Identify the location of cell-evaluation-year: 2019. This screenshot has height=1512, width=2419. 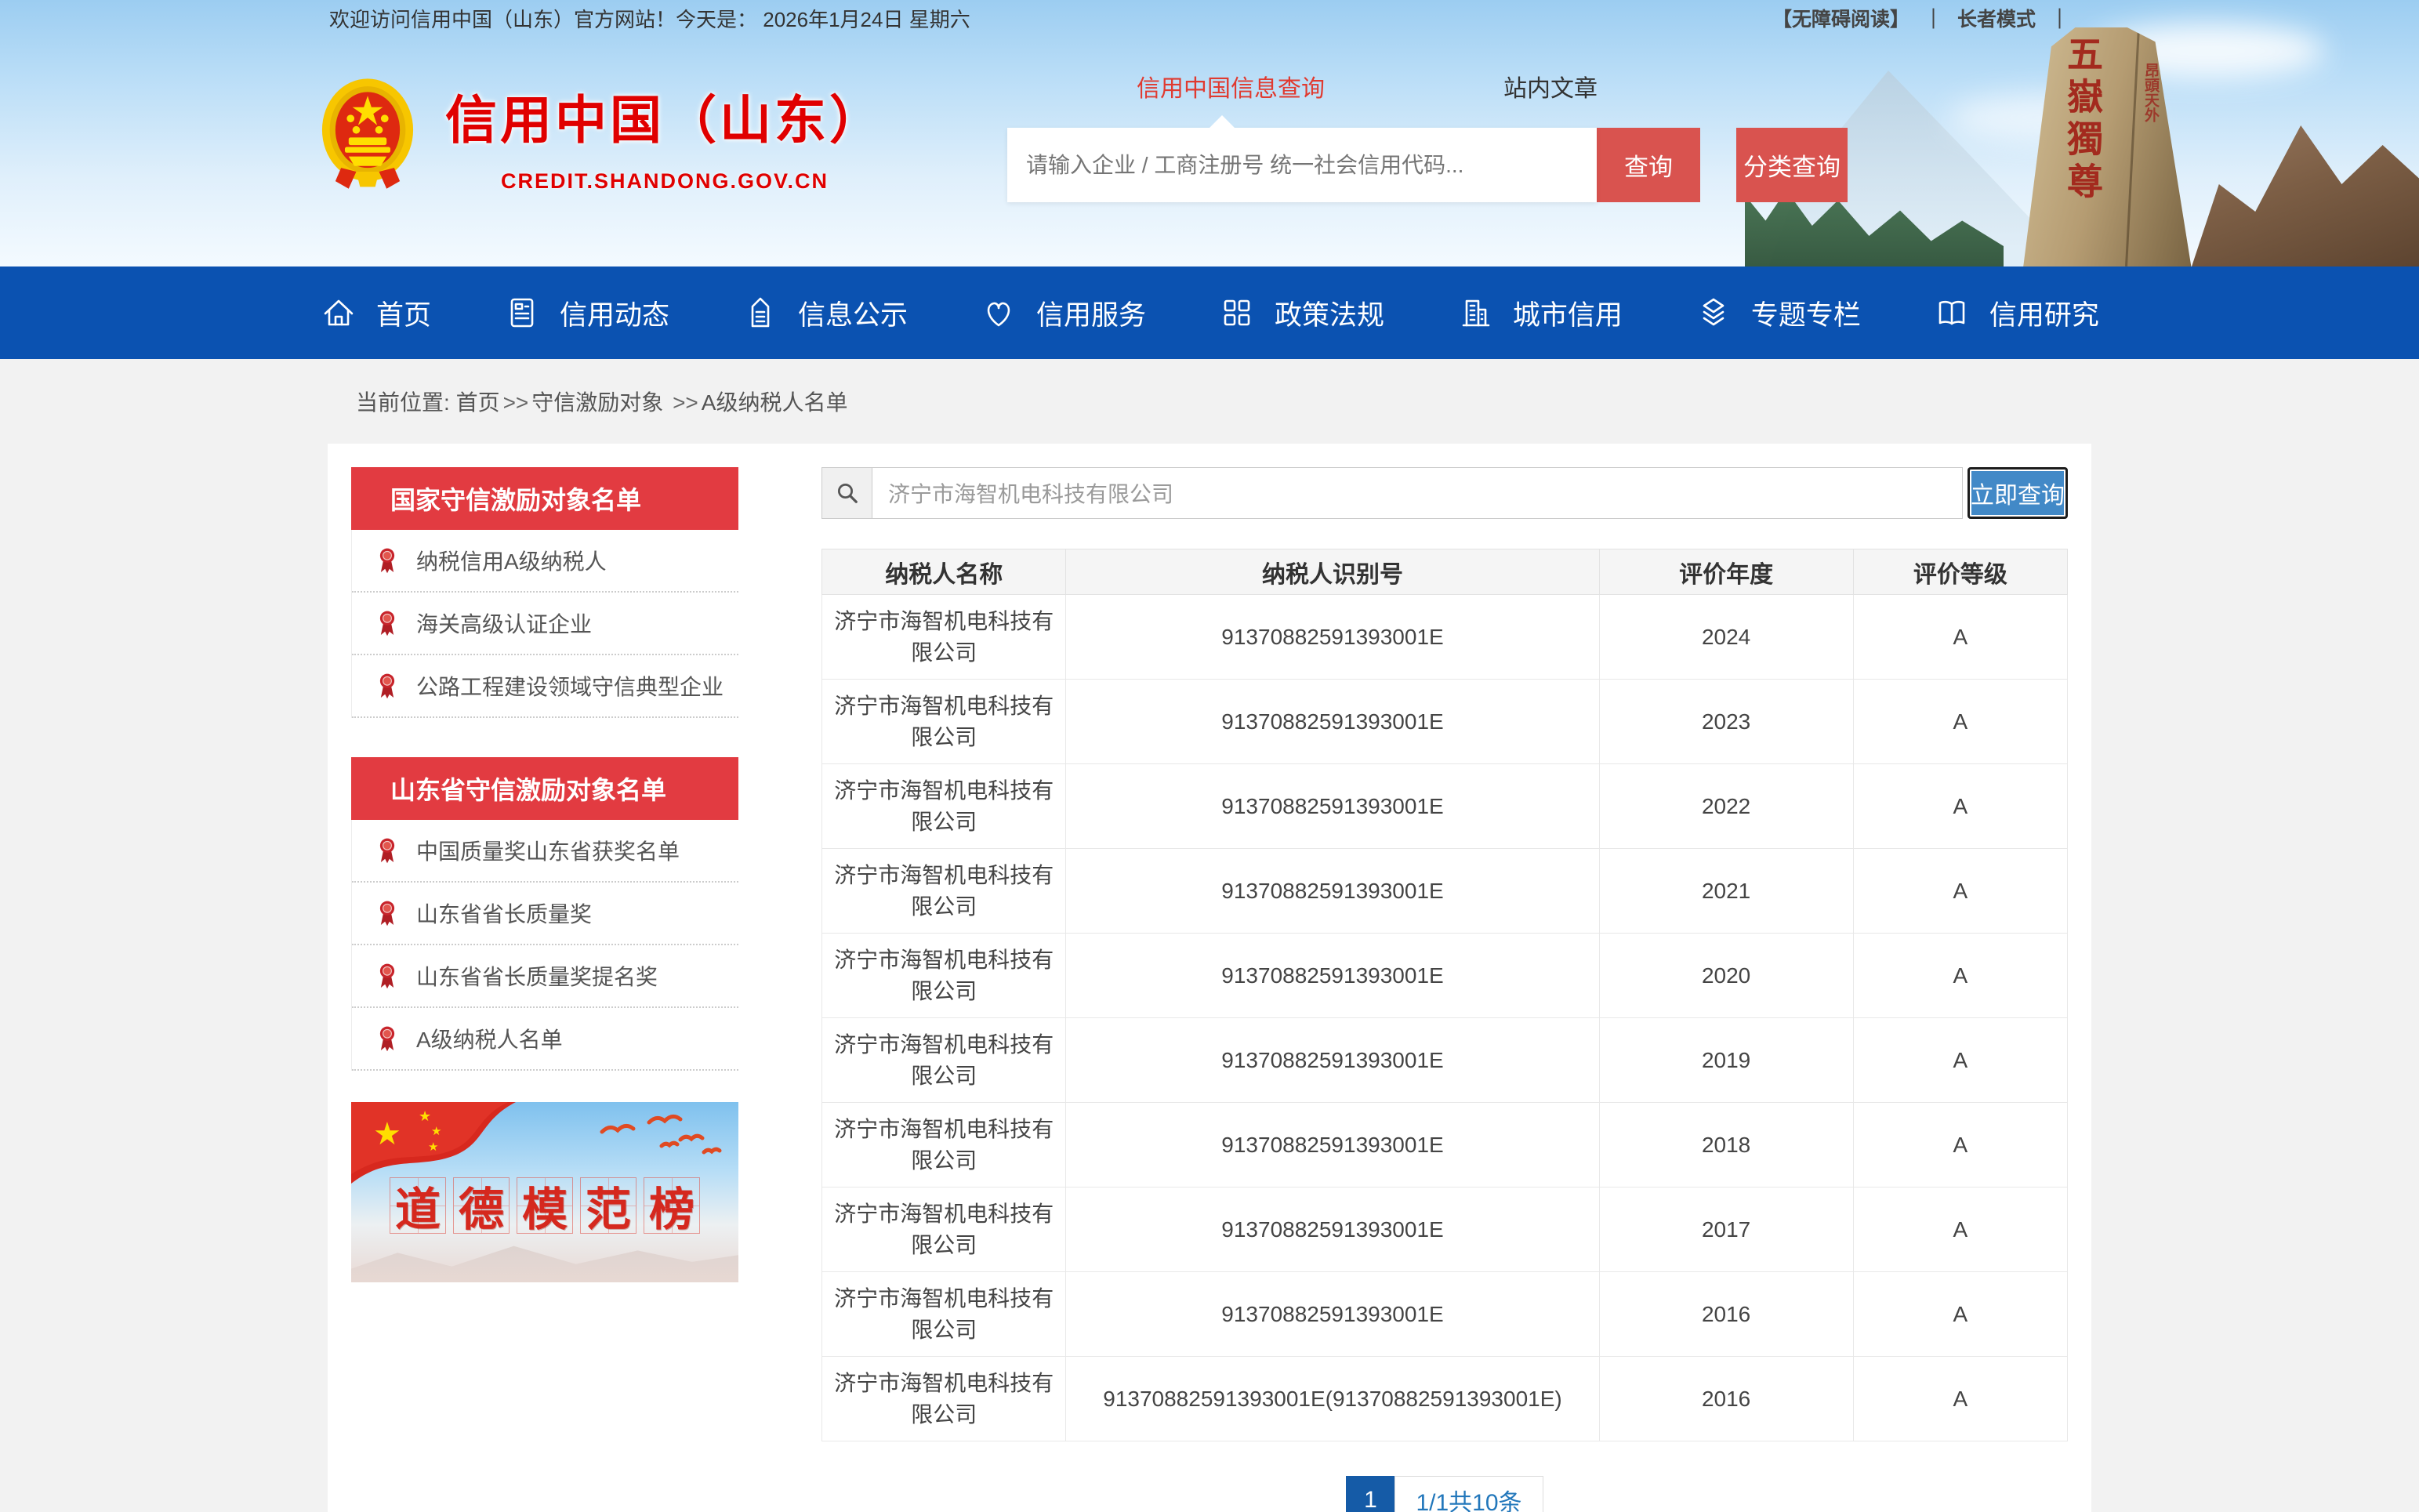
(1726, 1060).